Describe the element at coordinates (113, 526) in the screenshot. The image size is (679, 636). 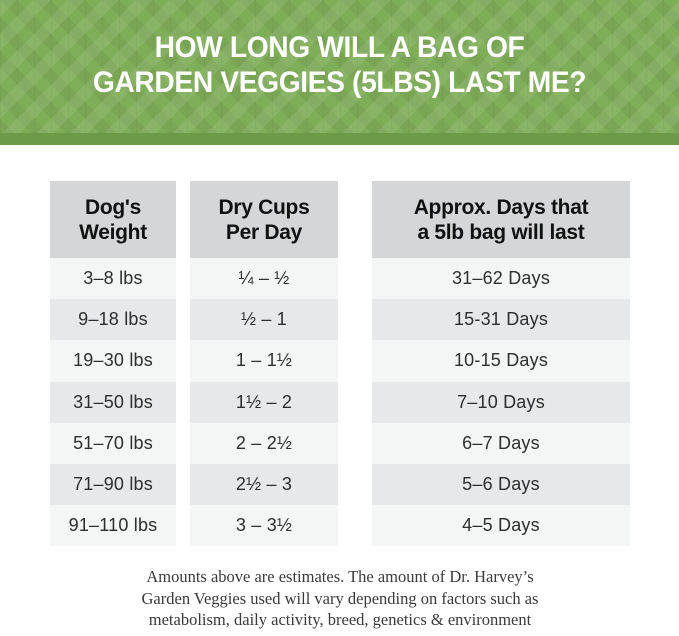
I see `table-cell-weight-7: 91–110 lbs` at that location.